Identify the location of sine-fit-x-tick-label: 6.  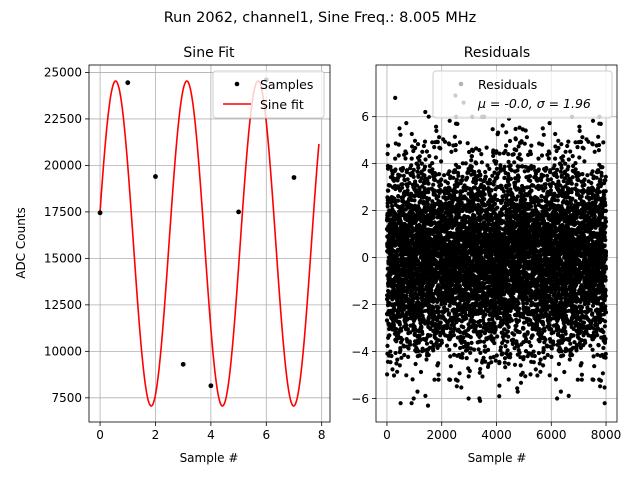
(266, 435).